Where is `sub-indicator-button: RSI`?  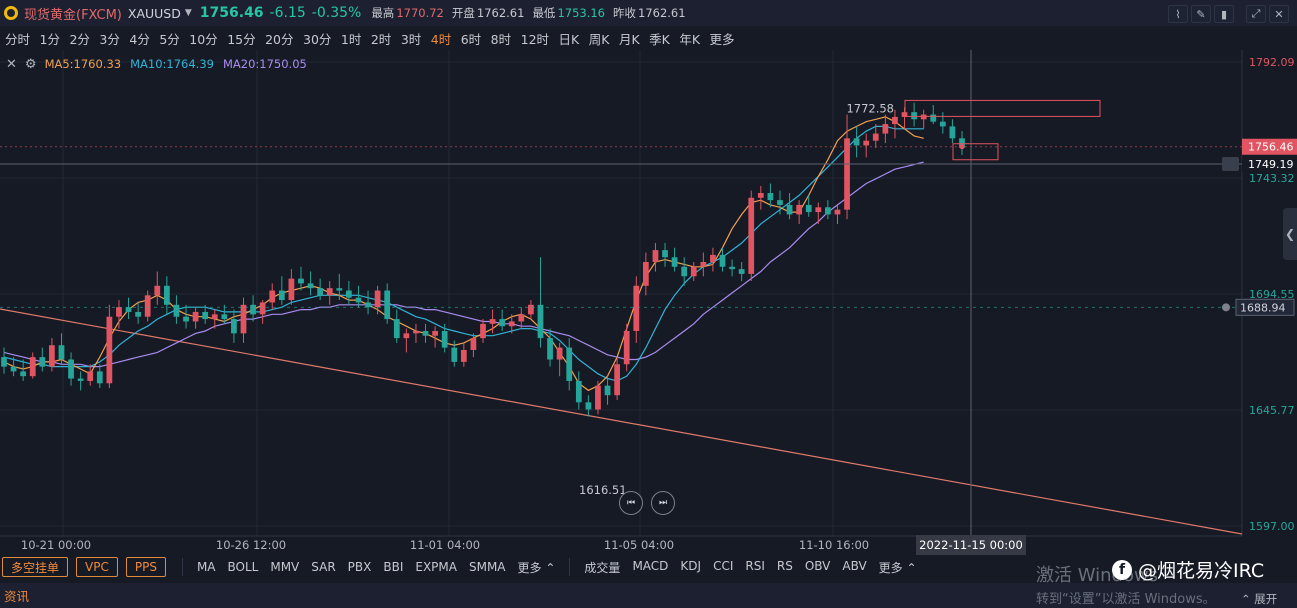
sub-indicator-button: RSI is located at coordinates (755, 565).